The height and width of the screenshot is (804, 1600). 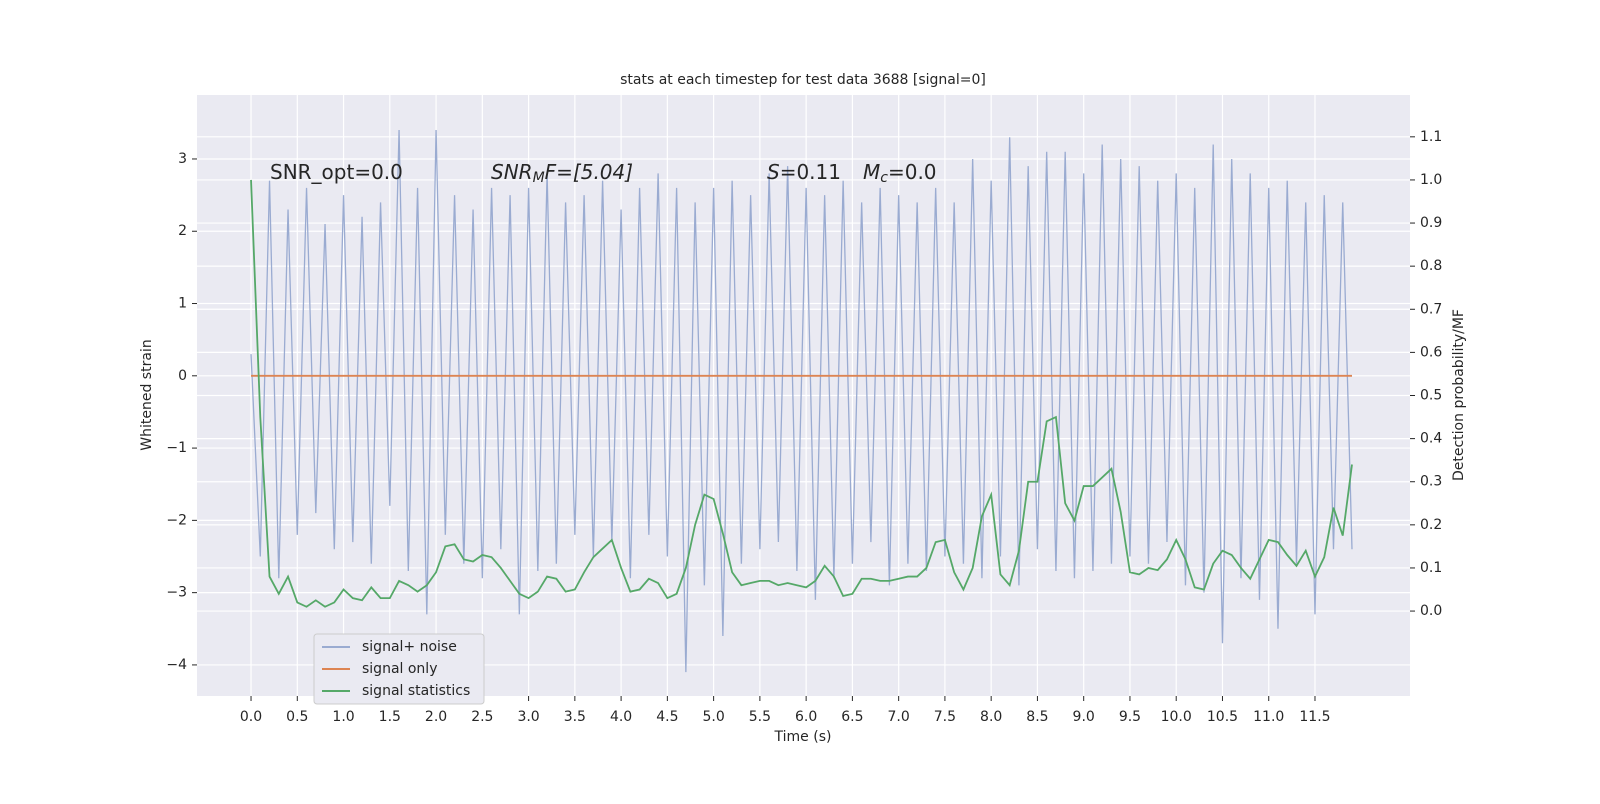 What do you see at coordinates (251, 717) in the screenshot?
I see `x-tick-label: 0.0` at bounding box center [251, 717].